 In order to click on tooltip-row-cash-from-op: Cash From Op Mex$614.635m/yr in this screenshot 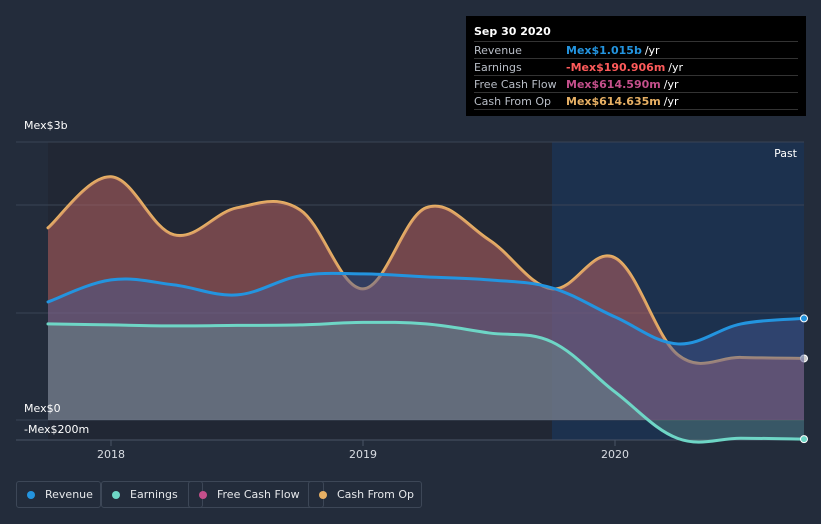, I will do `click(636, 101)`.